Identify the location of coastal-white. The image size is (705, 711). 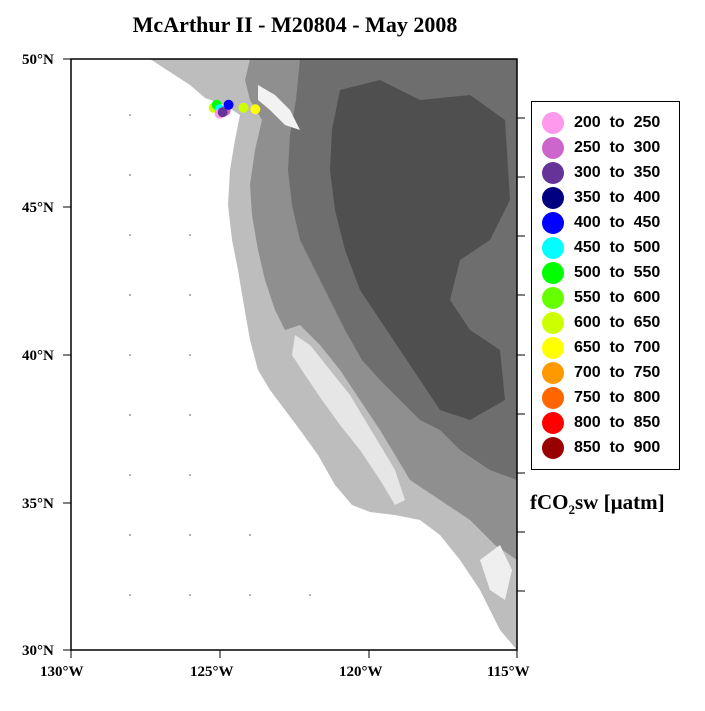
(279, 107).